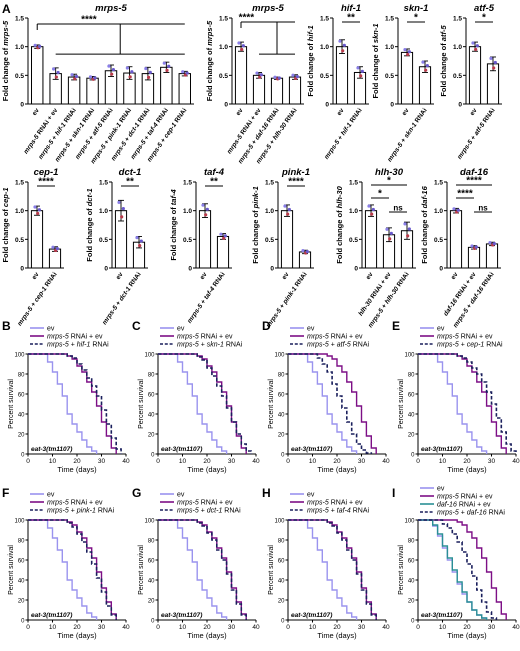  Describe the element at coordinates (173, 225) in the screenshot. I see `y-axis-label: Fold change of taf-4` at that location.